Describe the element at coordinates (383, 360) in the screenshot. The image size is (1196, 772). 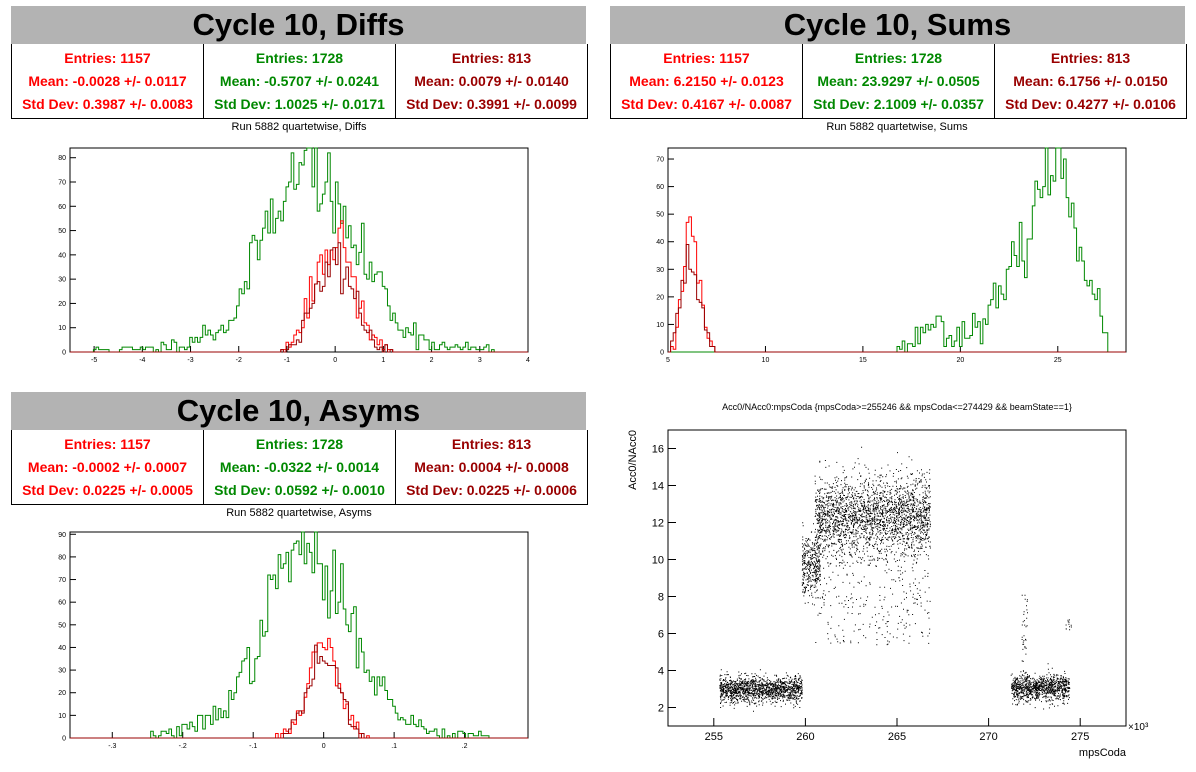
I see `x-tick-label: 1` at that location.